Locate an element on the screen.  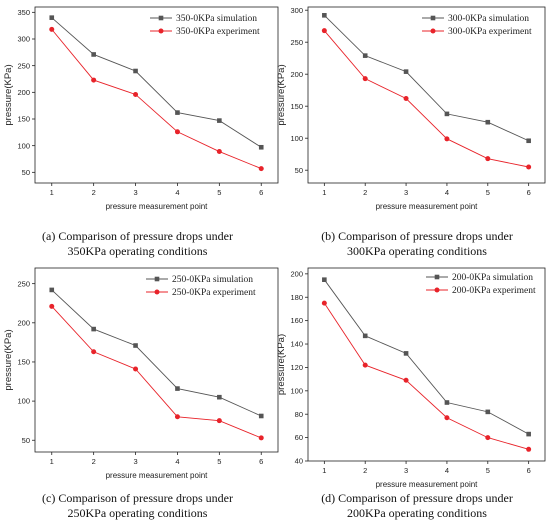
legend-label: 350-0KPa experiment is located at coordinates (218, 32).